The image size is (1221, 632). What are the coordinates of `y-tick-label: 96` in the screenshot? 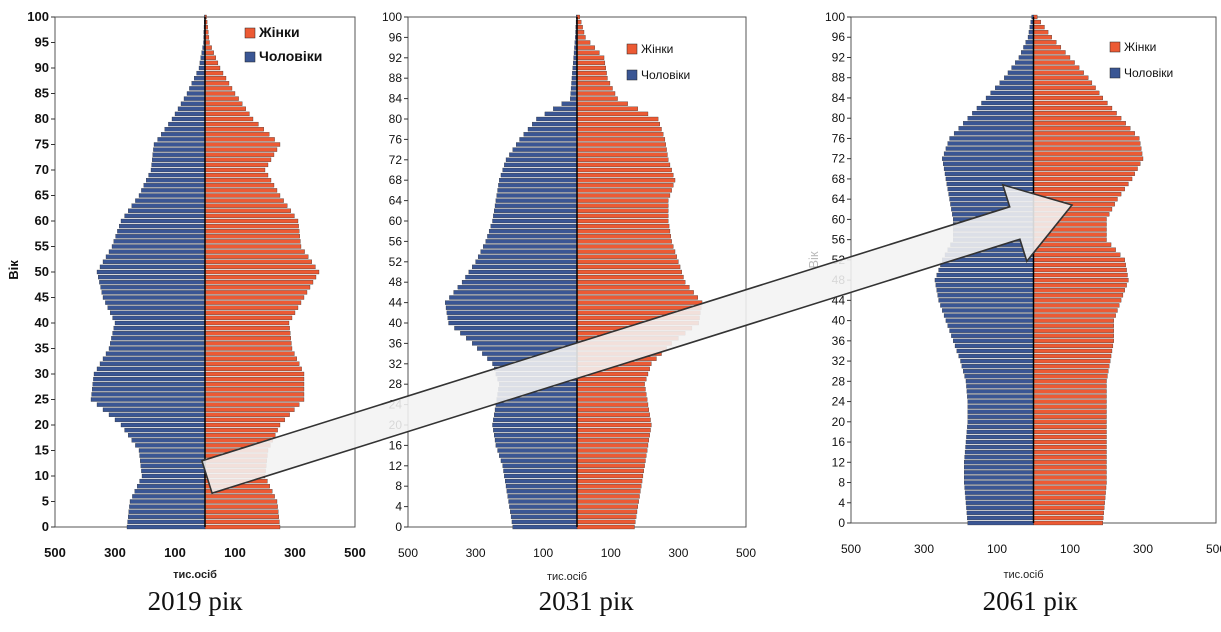 It's located at (839, 37).